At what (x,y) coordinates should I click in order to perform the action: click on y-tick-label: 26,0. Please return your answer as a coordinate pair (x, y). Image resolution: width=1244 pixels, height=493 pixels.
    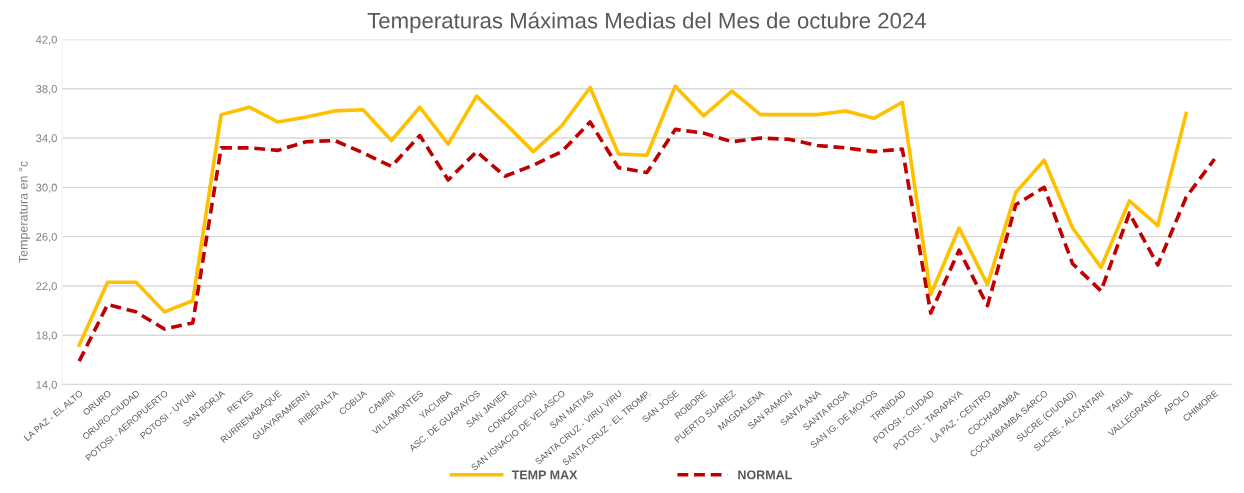
    Looking at the image, I should click on (46, 237).